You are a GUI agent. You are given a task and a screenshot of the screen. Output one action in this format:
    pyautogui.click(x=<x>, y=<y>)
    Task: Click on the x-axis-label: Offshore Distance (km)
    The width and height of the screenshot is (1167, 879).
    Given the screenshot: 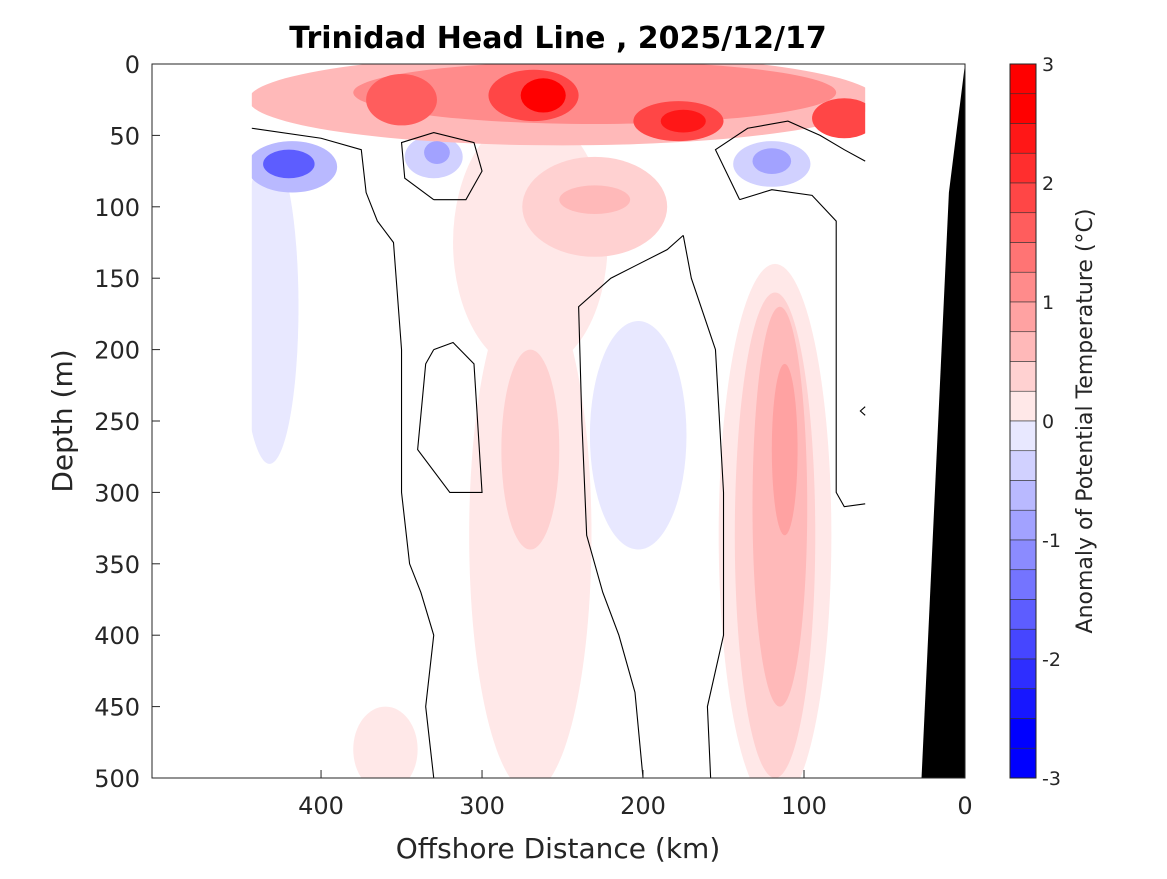 What is the action you would take?
    pyautogui.click(x=558, y=848)
    